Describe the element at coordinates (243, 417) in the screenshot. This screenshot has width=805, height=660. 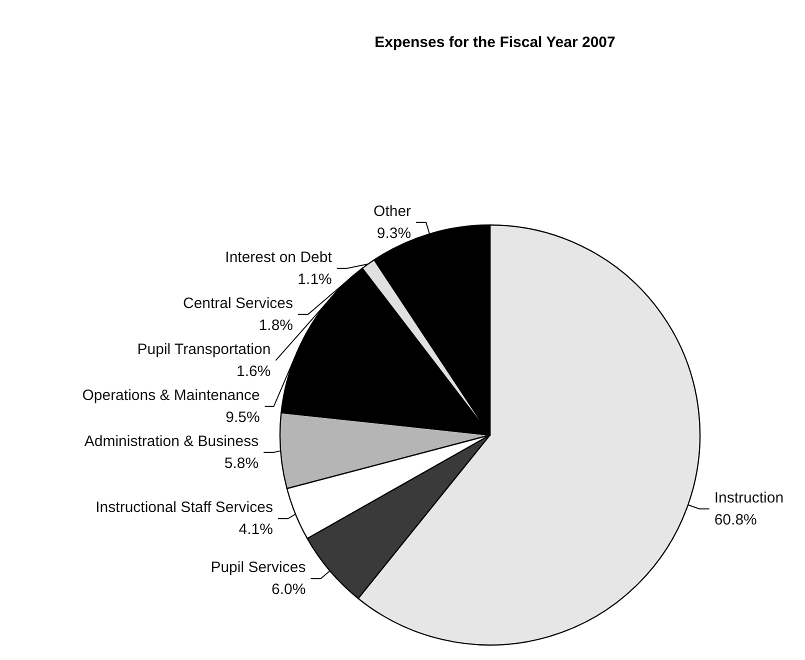
I see `data-label: 9.5%` at that location.